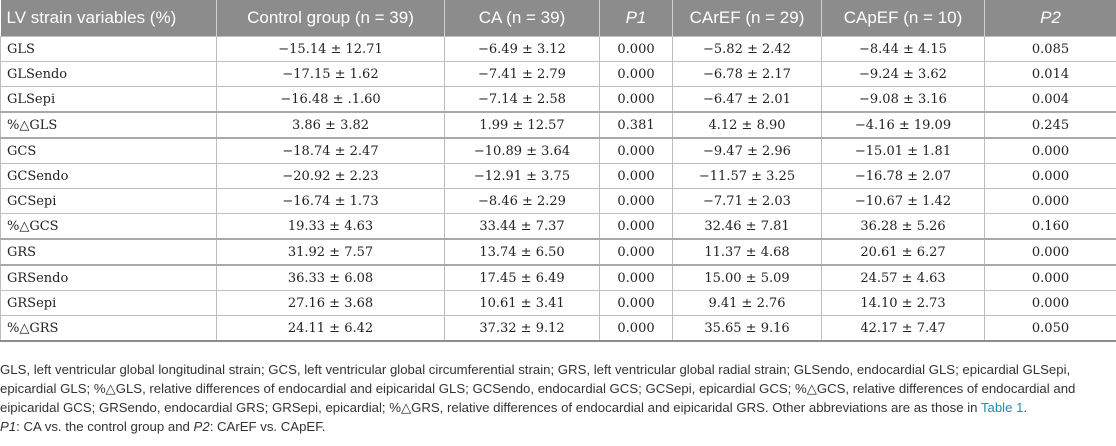 The width and height of the screenshot is (1116, 446). I want to click on cell-ca: 37.32 ± 9.12, so click(522, 328).